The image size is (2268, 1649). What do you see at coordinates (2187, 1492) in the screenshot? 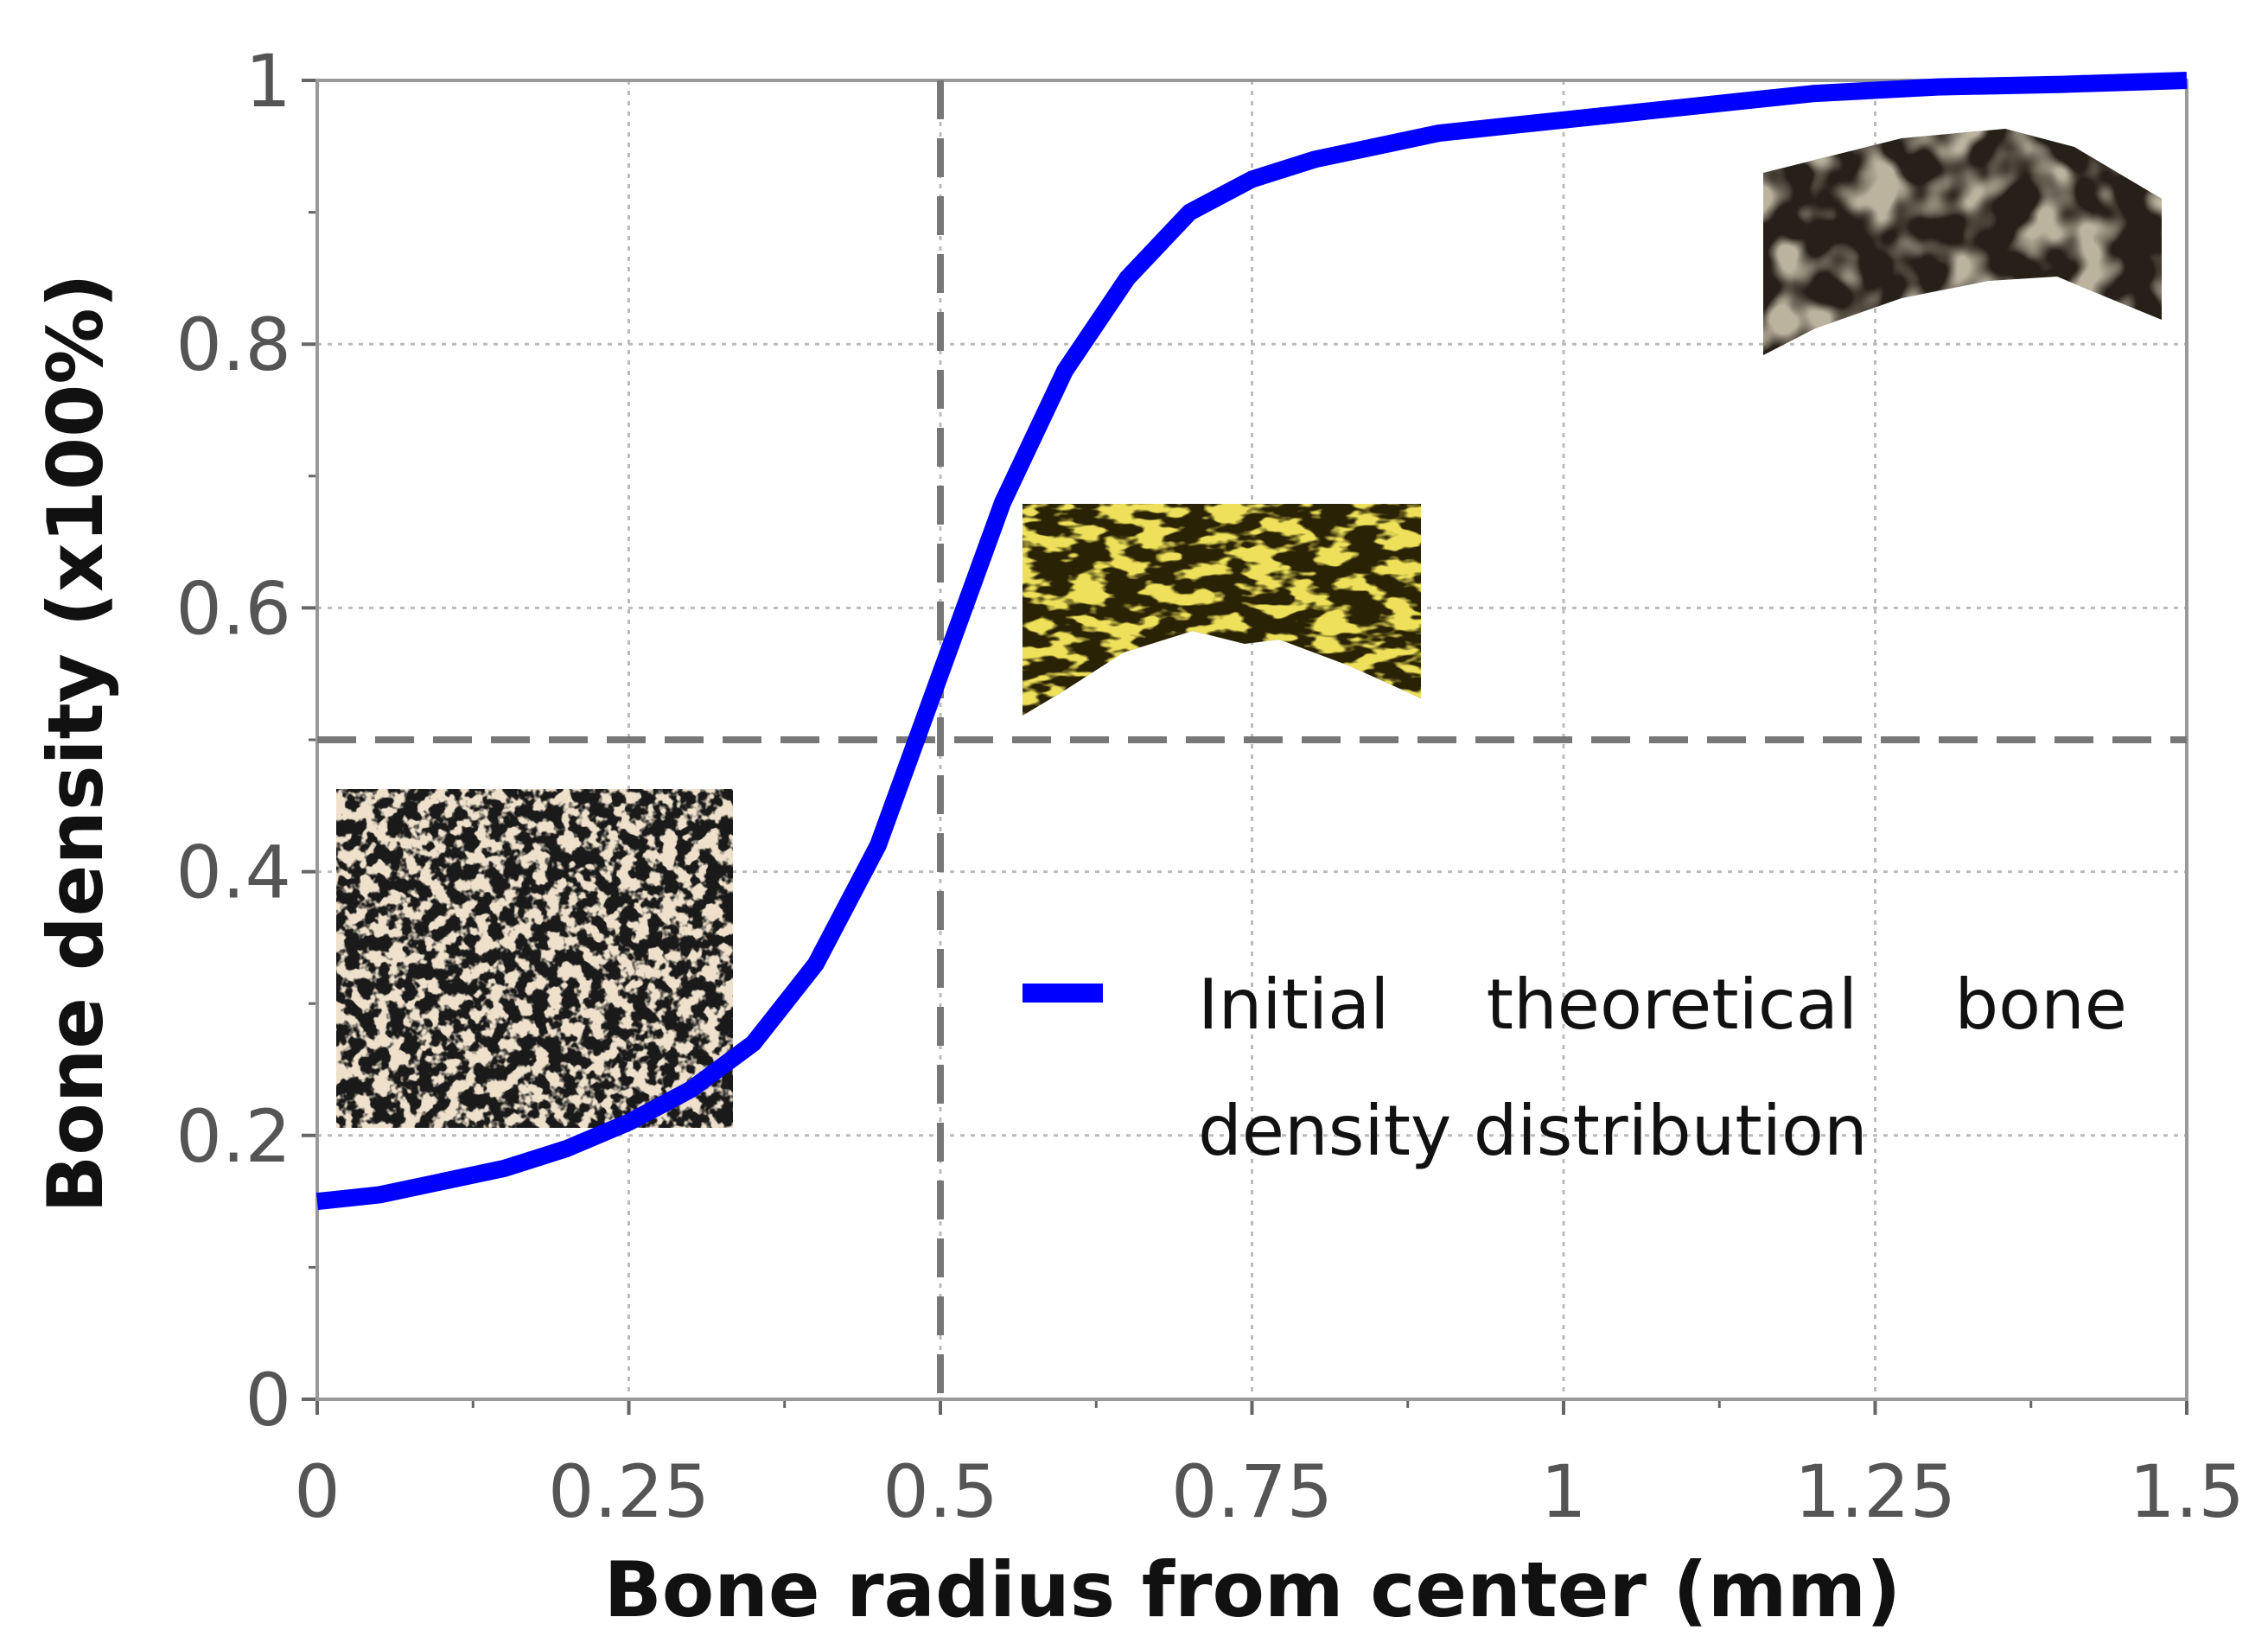
I see `x-tick-label: 1.5` at bounding box center [2187, 1492].